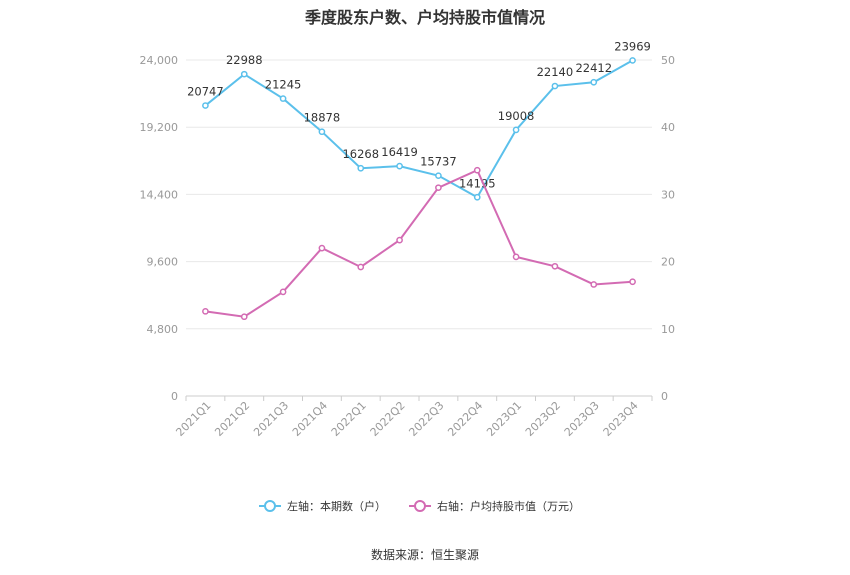  I want to click on x-axis-tick-label: 2023Q4, so click(621, 419).